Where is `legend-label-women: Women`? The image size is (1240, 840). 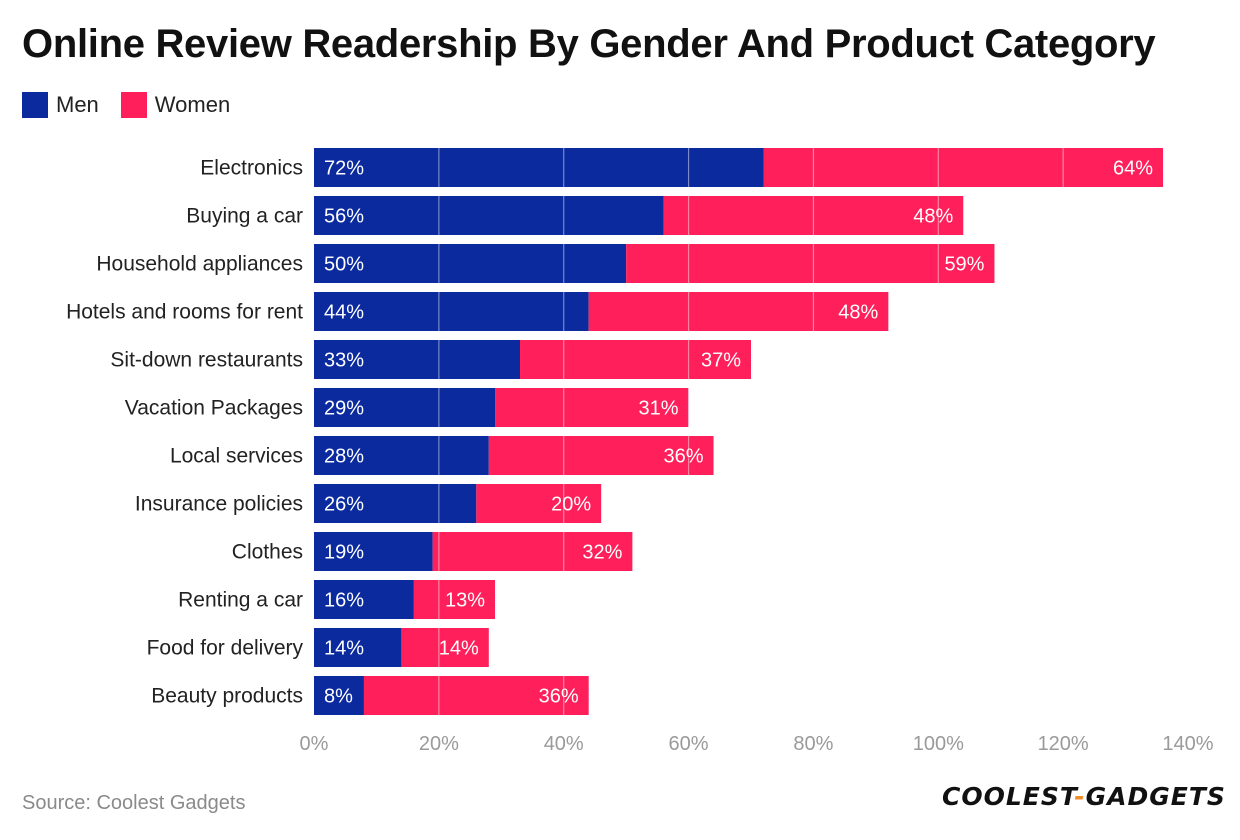
legend-label-women: Women is located at coordinates (192, 104).